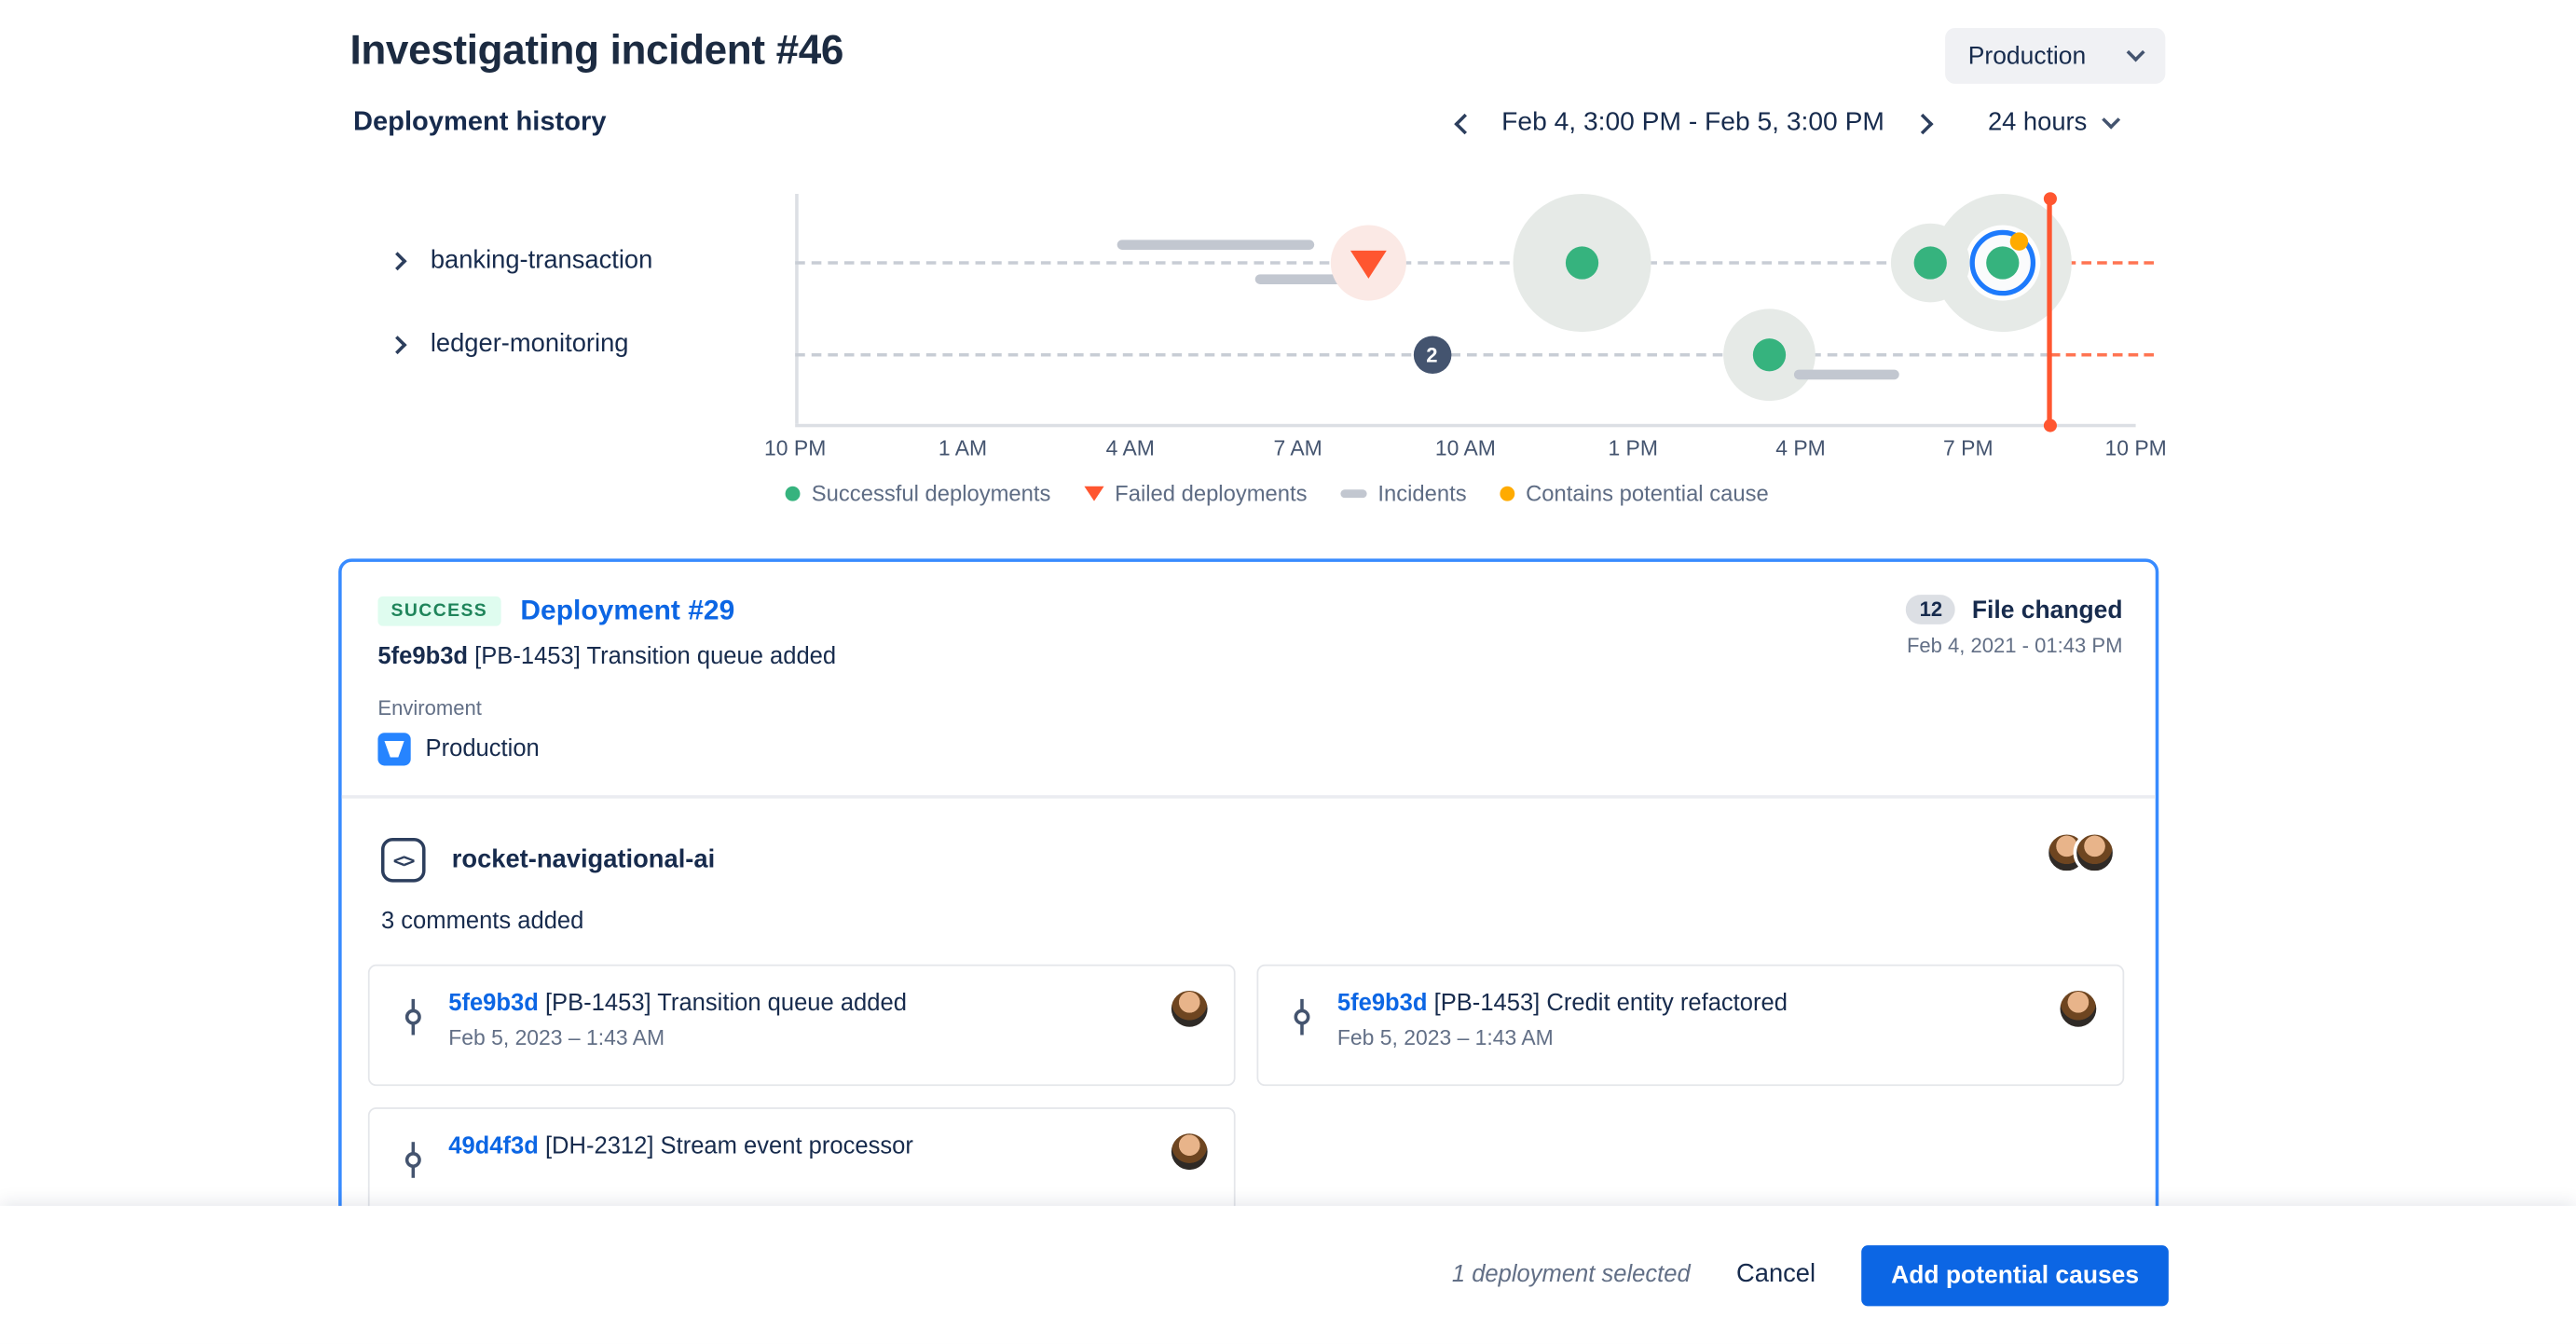 This screenshot has height=1344, width=2576. Describe the element at coordinates (1422, 263) in the screenshot. I see `row-guideline` at that location.